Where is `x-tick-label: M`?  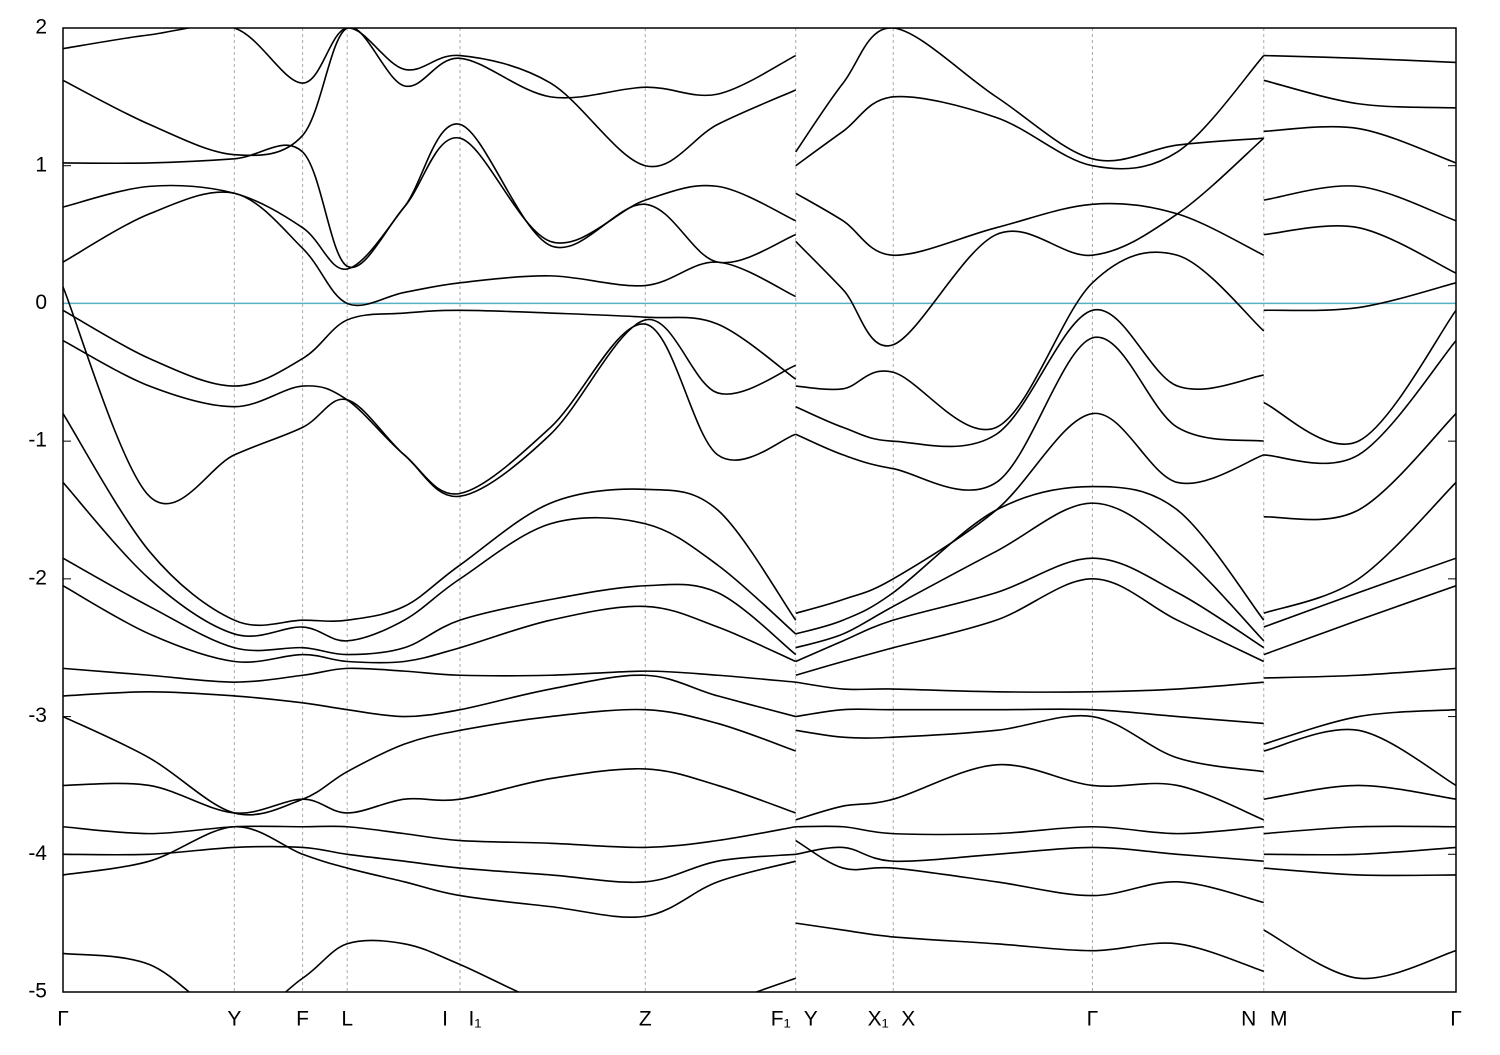 x-tick-label: M is located at coordinates (1279, 1019).